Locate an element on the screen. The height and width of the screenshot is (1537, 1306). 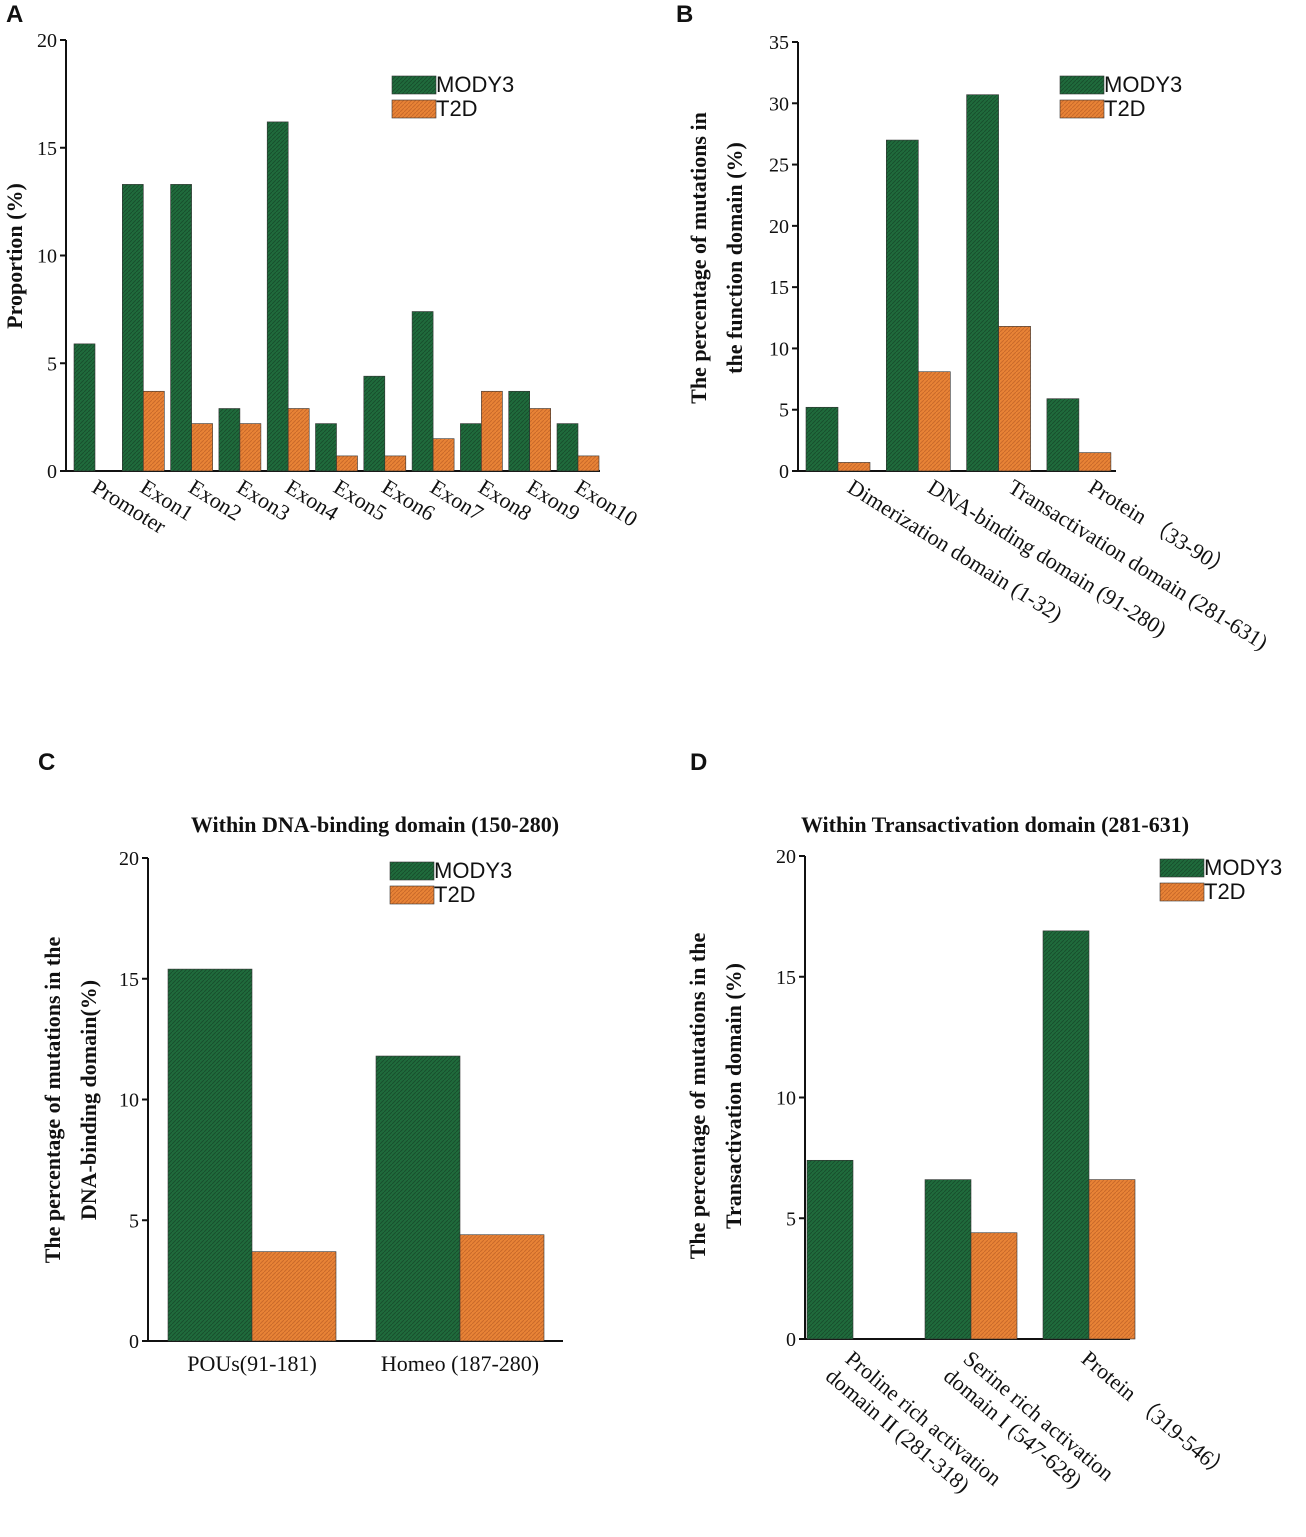
category-label: Exon7 is located at coordinates (457, 500).